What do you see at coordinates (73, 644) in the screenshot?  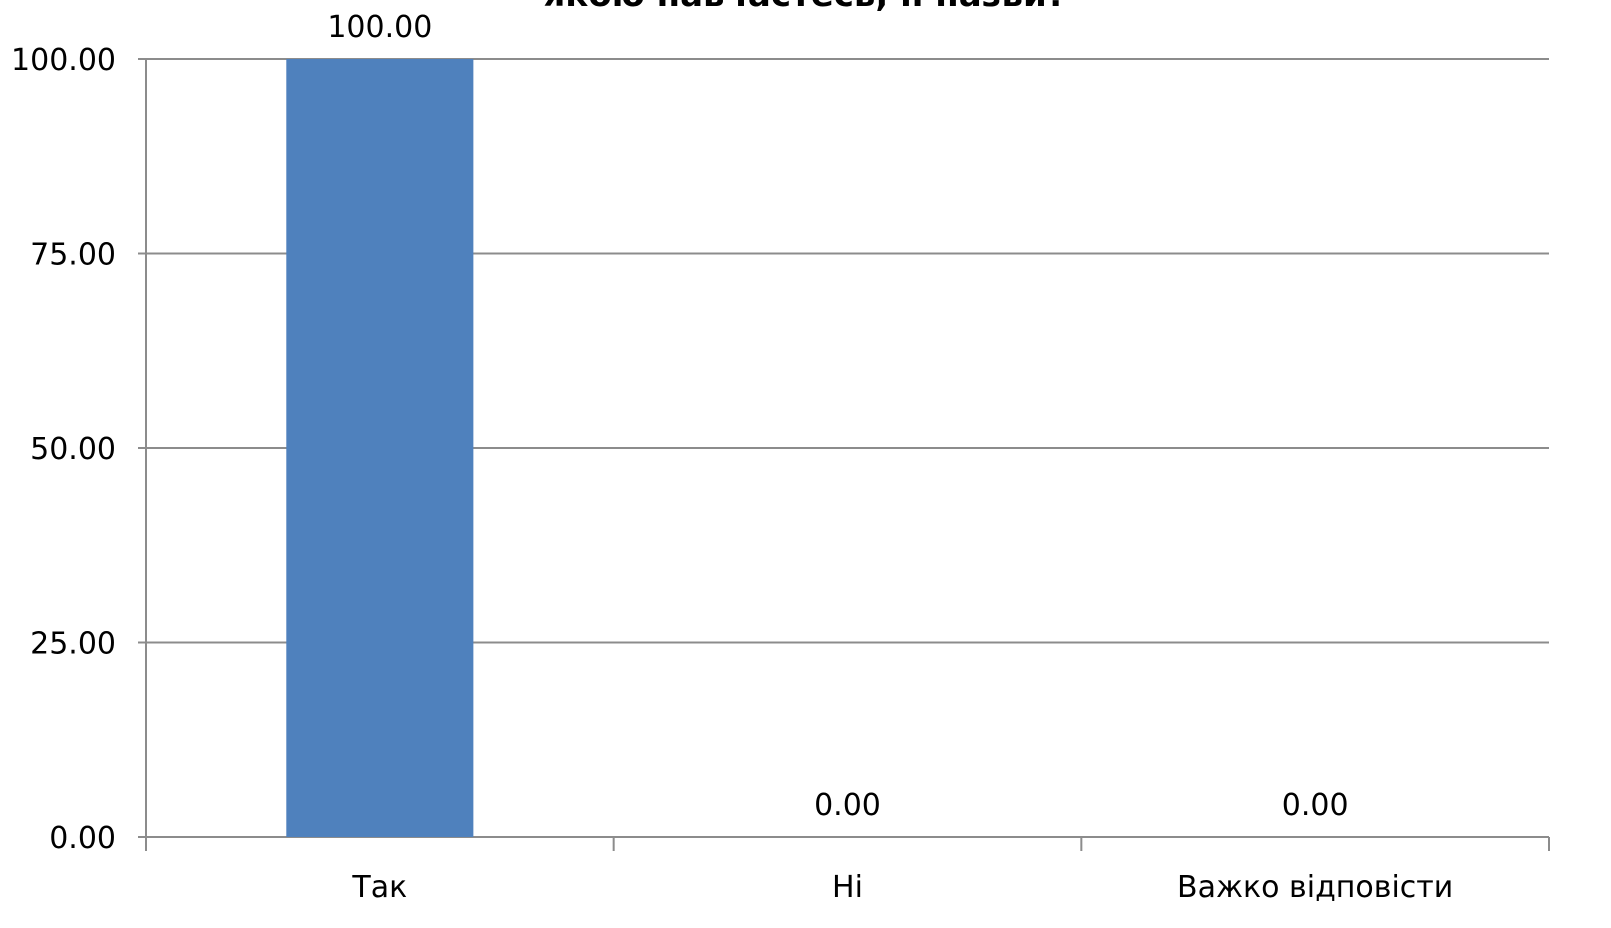 I see `y-tick-label: 25.00` at bounding box center [73, 644].